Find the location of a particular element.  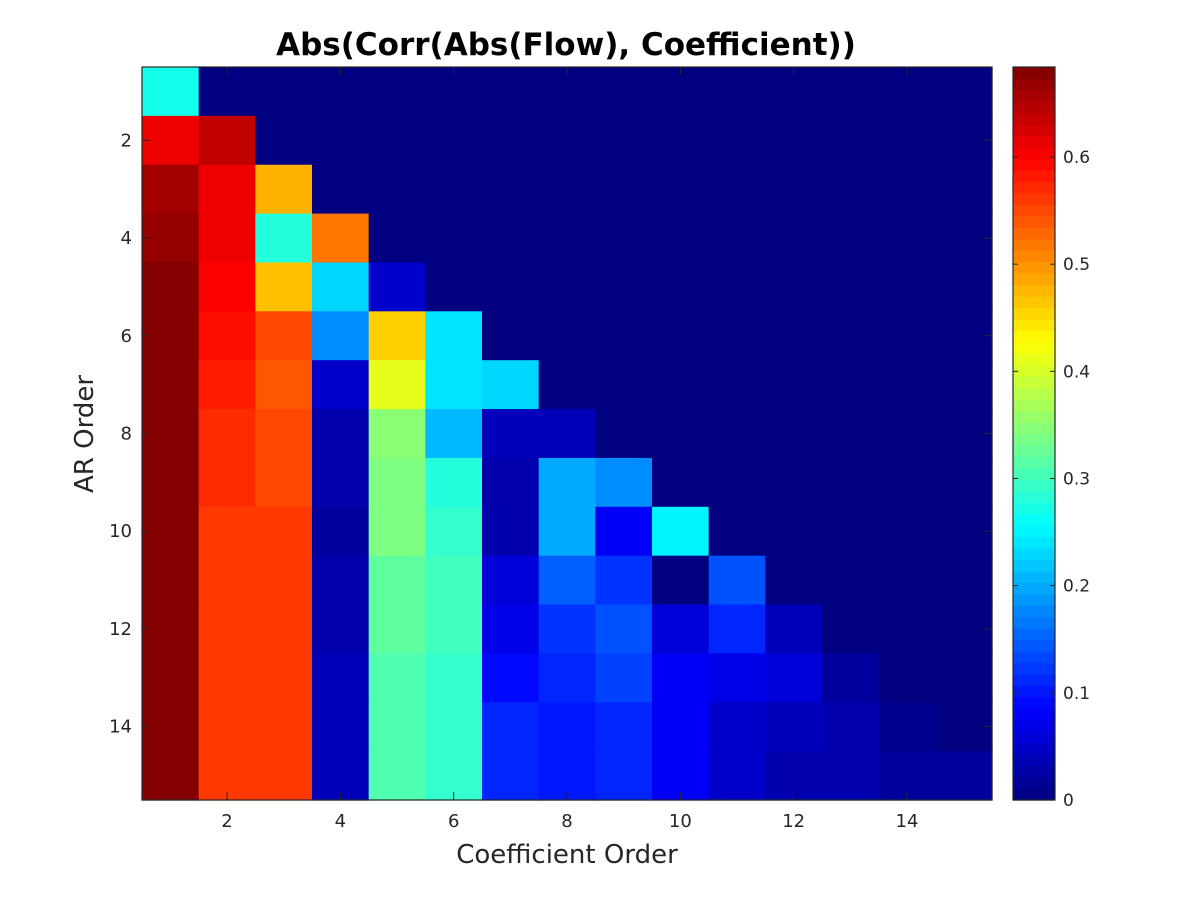

colorbar-tick-label: 0.3 is located at coordinates (1076, 480).